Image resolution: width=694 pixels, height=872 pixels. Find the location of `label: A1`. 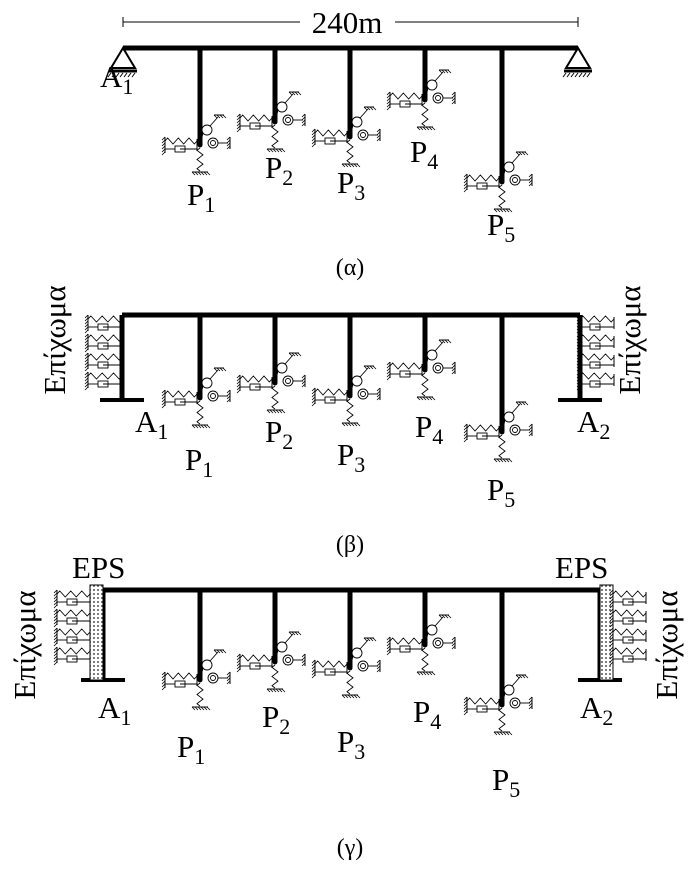

label: A1 is located at coordinates (151, 424).